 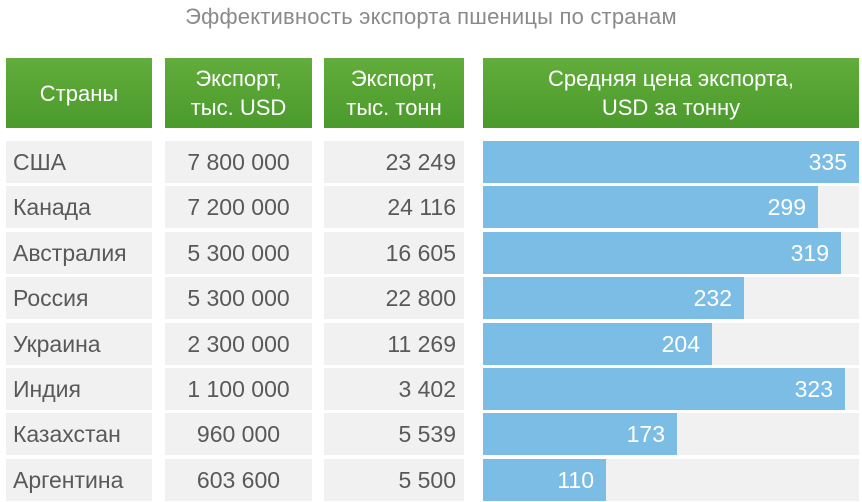 What do you see at coordinates (79, 344) in the screenshot?
I see `country-cell: Украина` at bounding box center [79, 344].